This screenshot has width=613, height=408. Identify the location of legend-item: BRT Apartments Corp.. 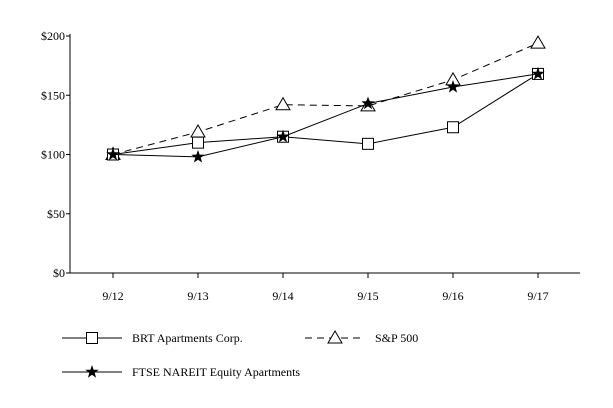
(152, 338).